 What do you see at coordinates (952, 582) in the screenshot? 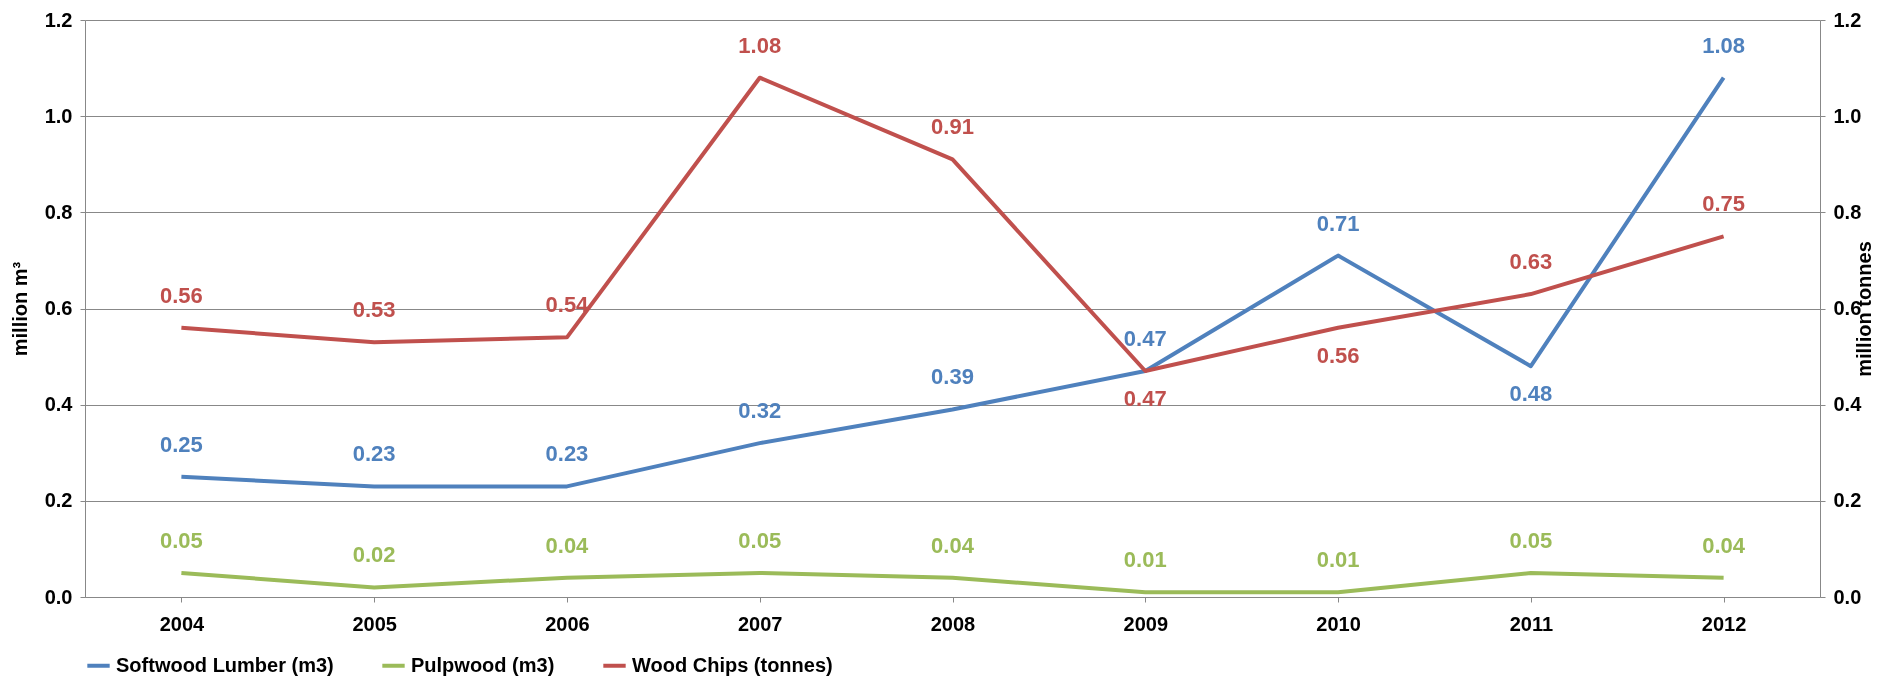
I see `line-series` at bounding box center [952, 582].